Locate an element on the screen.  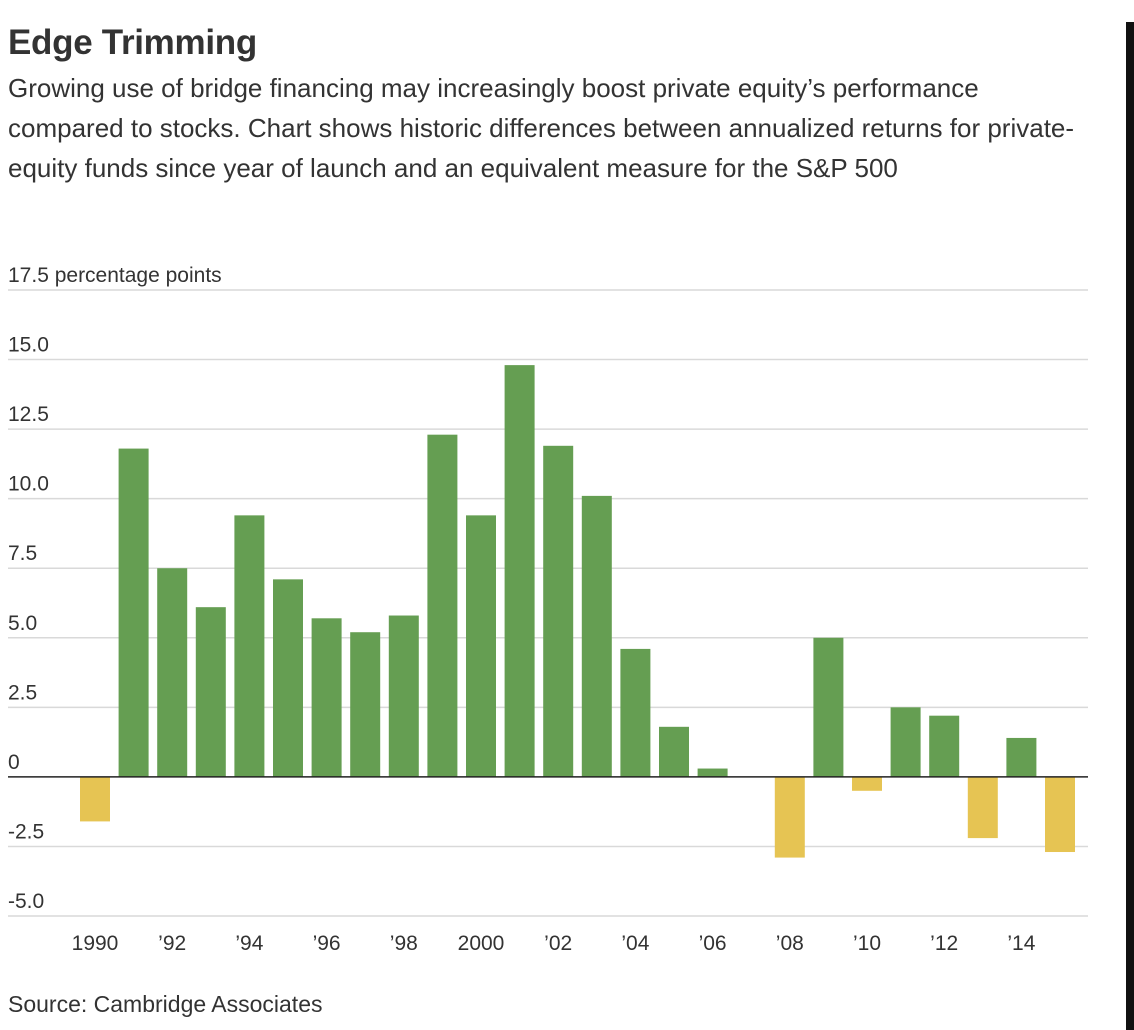
bar-1990 is located at coordinates (95, 799).